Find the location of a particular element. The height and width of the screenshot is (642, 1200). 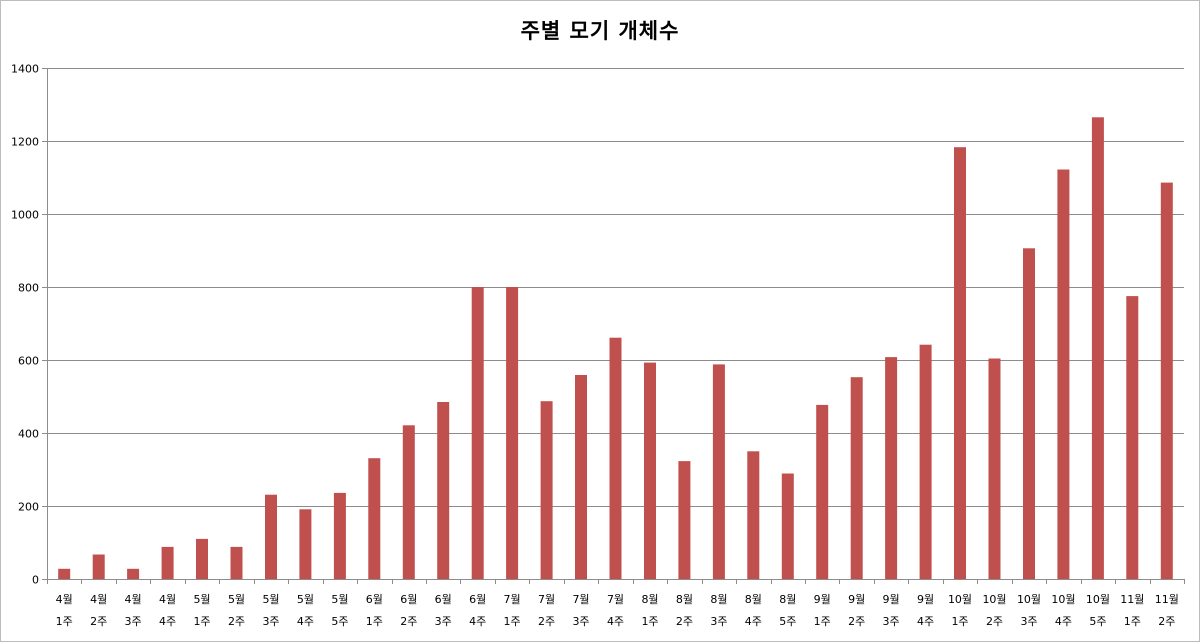

y-tick-label: 1200 is located at coordinates (25, 142).